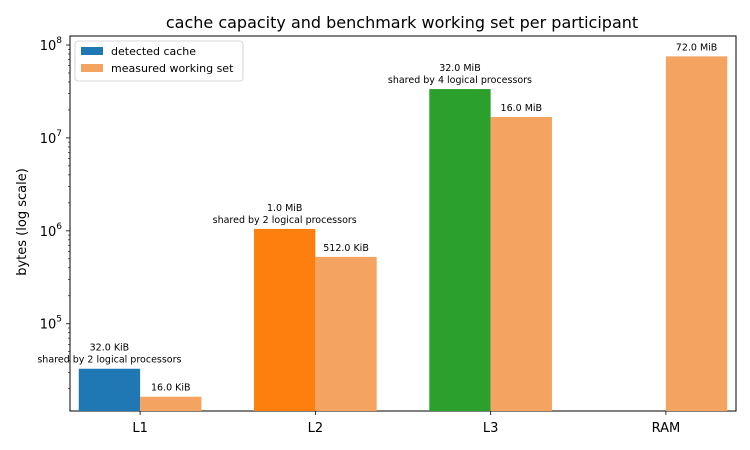 This screenshot has height=450, width=750. Describe the element at coordinates (51, 138) in the screenshot. I see `y-tick-label: 10⁷` at that location.